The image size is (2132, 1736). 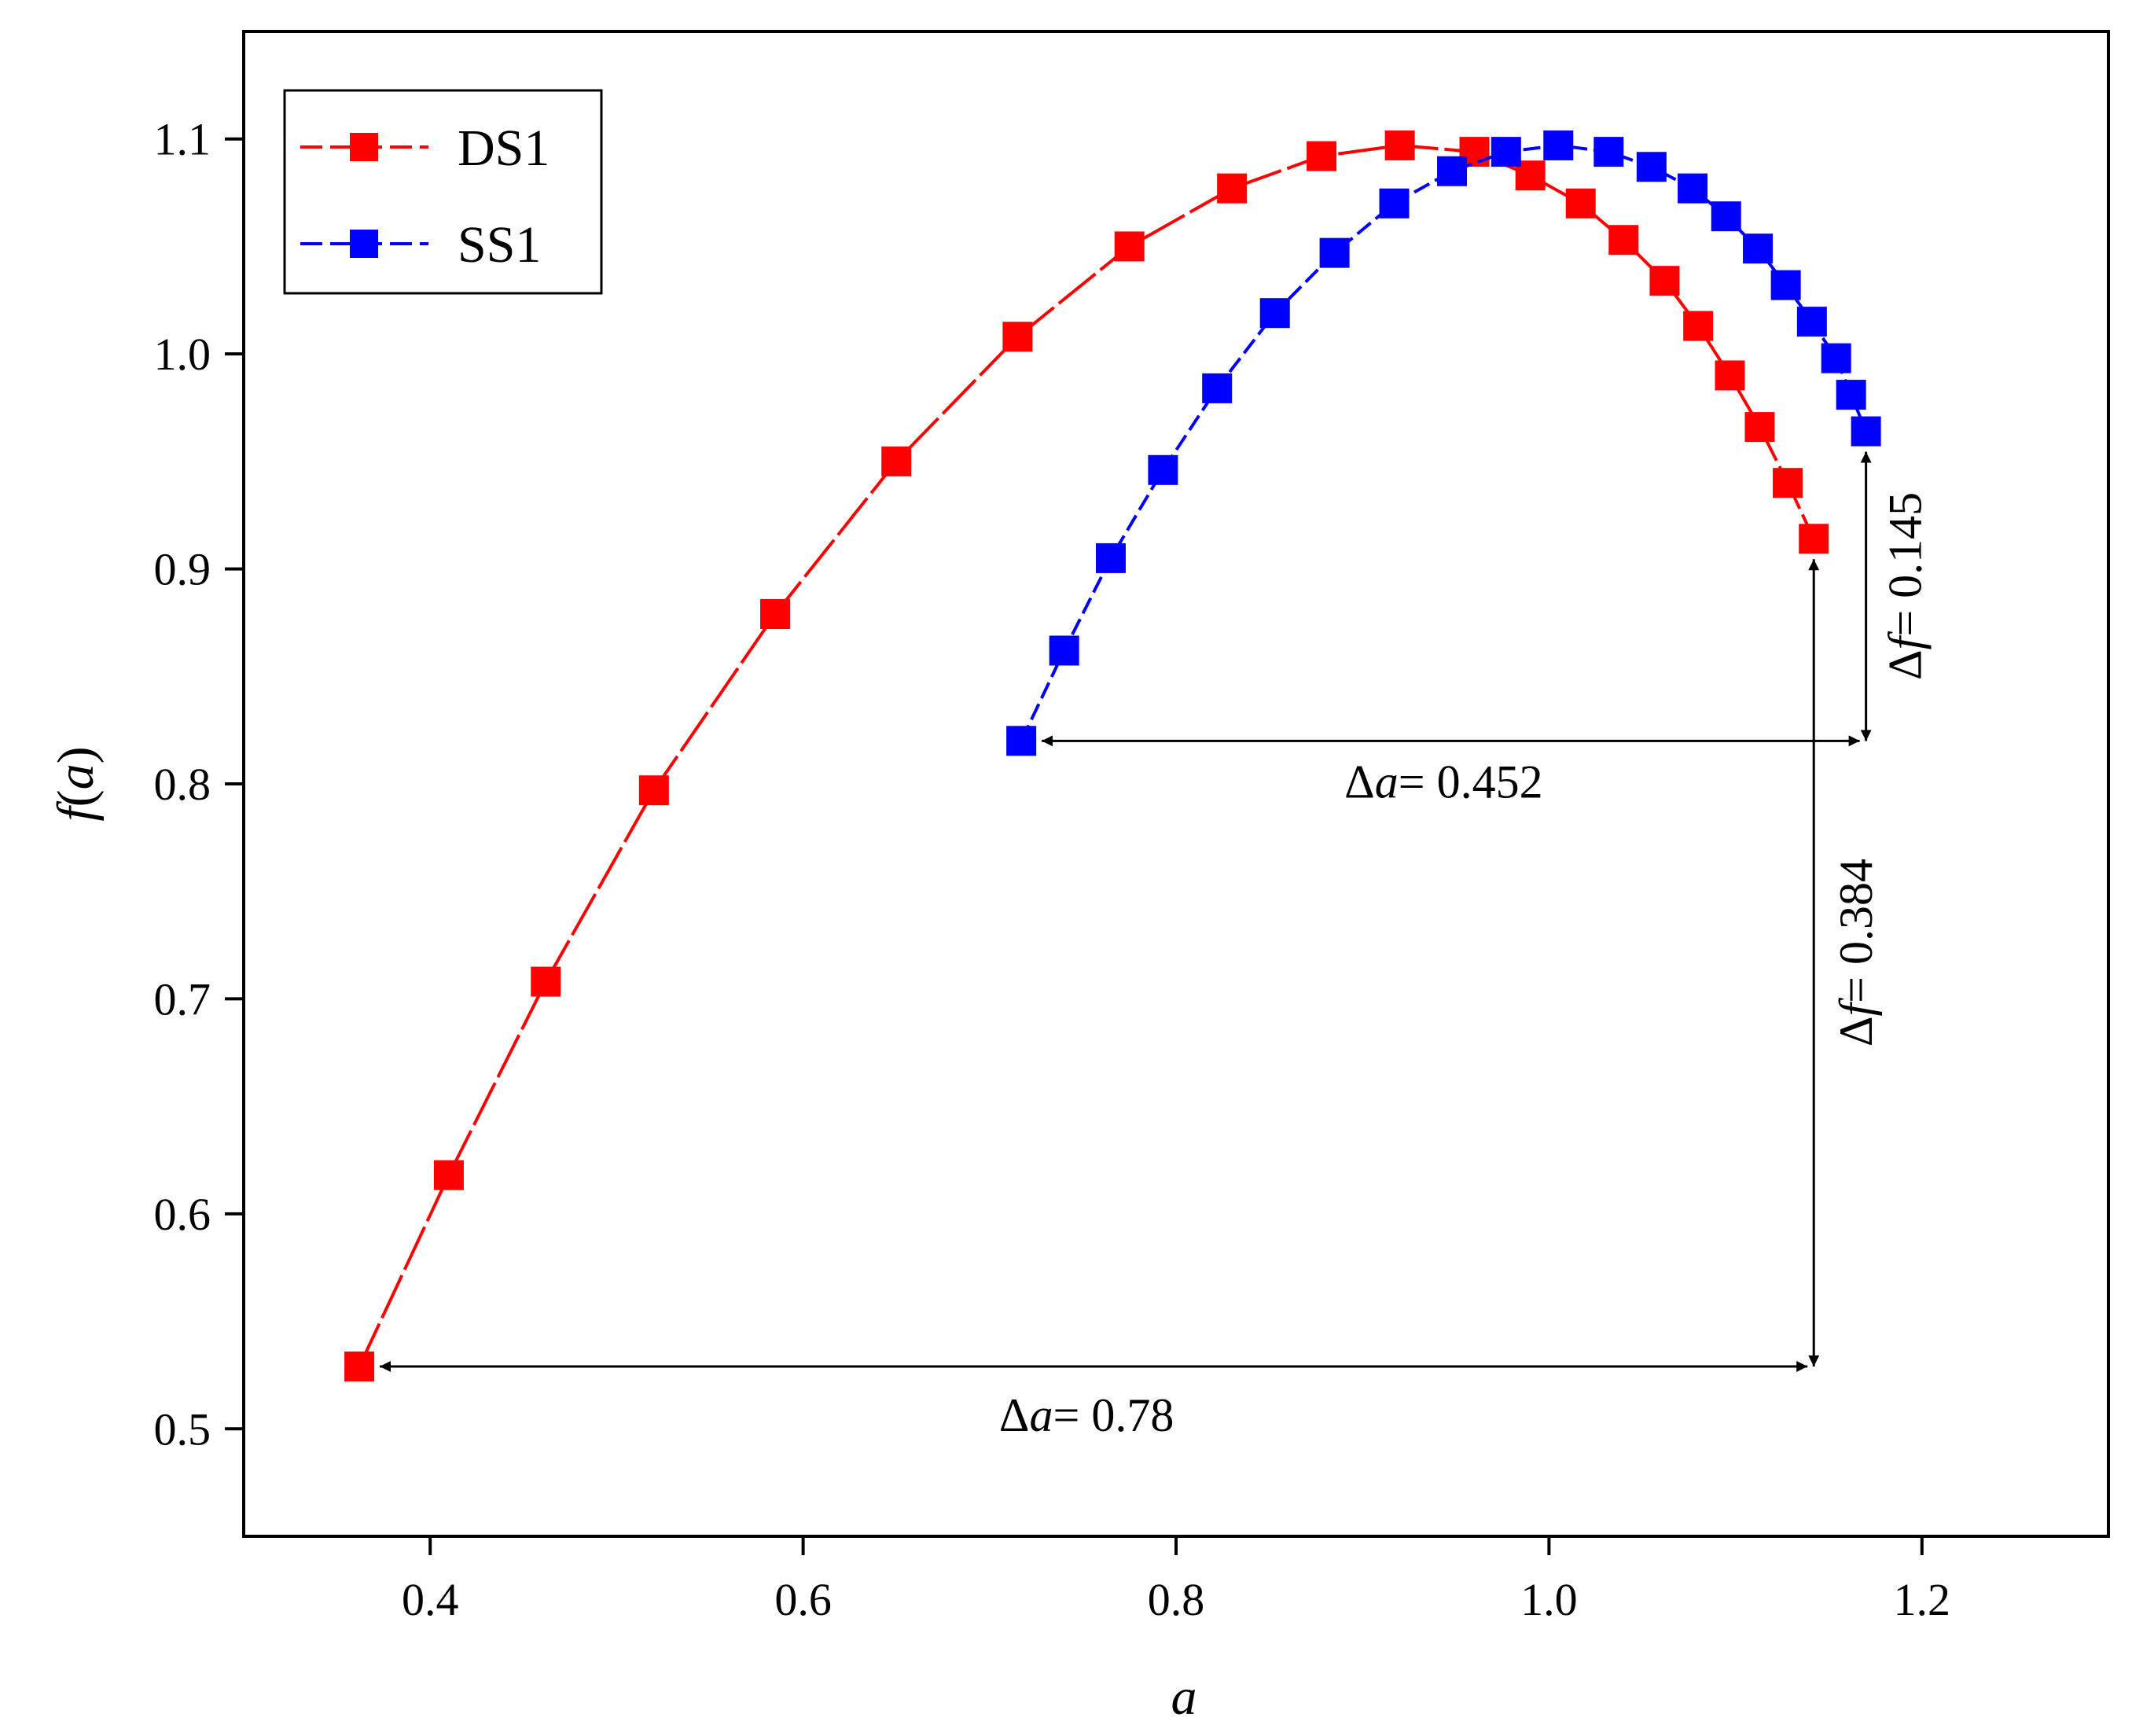 I want to click on y-axis-label: f(a), so click(x=76, y=784).